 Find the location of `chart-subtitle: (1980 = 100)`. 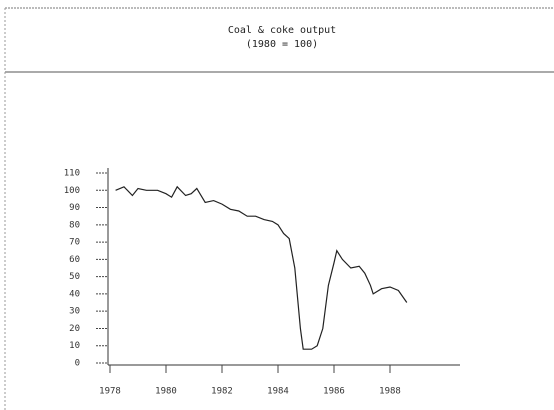

chart-subtitle: (1980 = 100) is located at coordinates (282, 44).